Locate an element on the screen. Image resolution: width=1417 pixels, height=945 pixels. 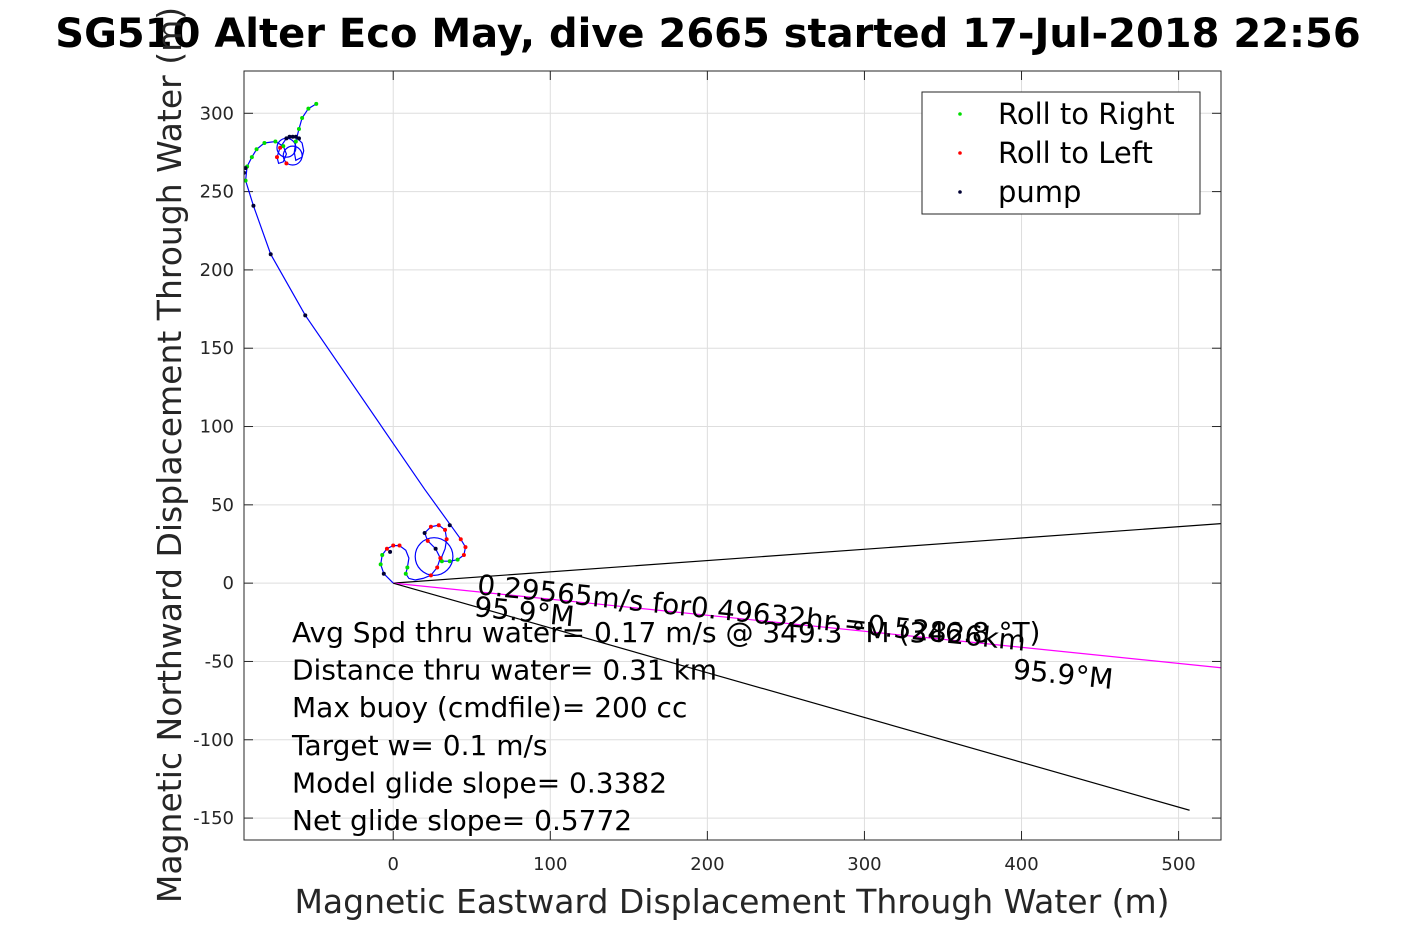
x-tick-label: 300 is located at coordinates (864, 864).